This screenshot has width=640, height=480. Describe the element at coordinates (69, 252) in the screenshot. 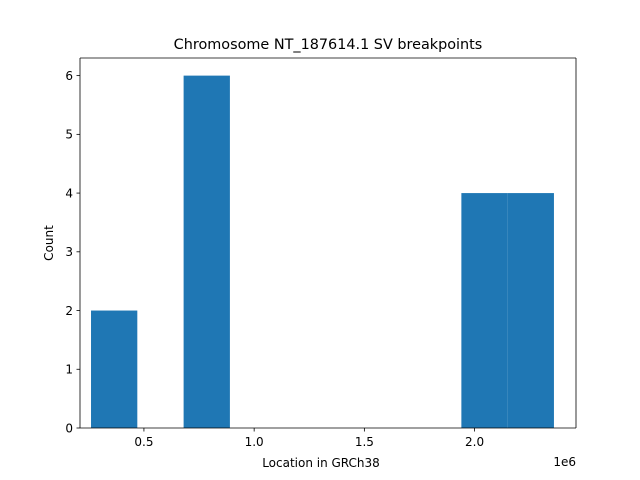

I see `y-tick-label: 3` at that location.